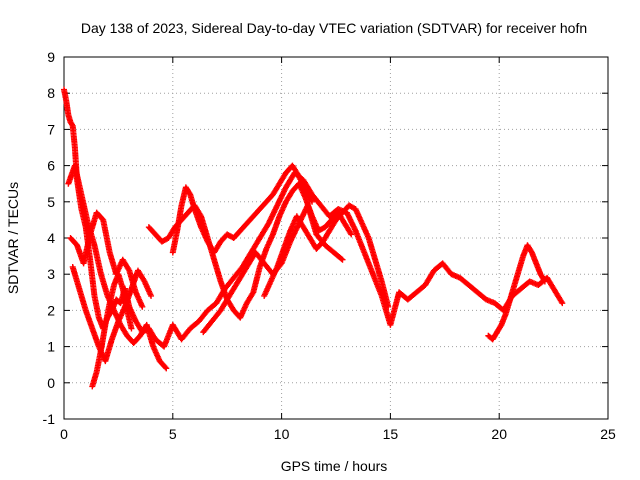 The image size is (640, 480). Describe the element at coordinates (51, 274) in the screenshot. I see `y-tick-label: 3` at that location.